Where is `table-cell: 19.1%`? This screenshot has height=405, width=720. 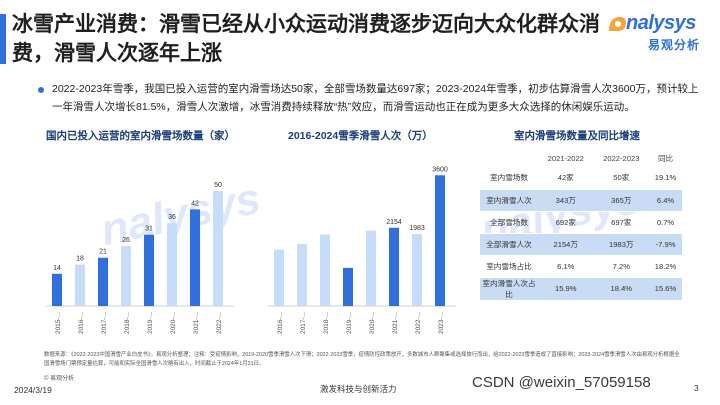
table-cell: 19.1% is located at coordinates (665, 178).